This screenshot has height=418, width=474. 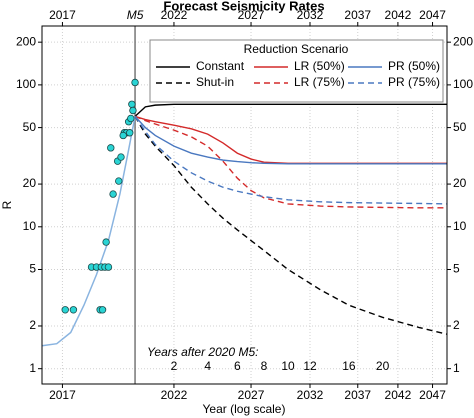 I want to click on x2-tick-label: 2047, so click(x=432, y=15).